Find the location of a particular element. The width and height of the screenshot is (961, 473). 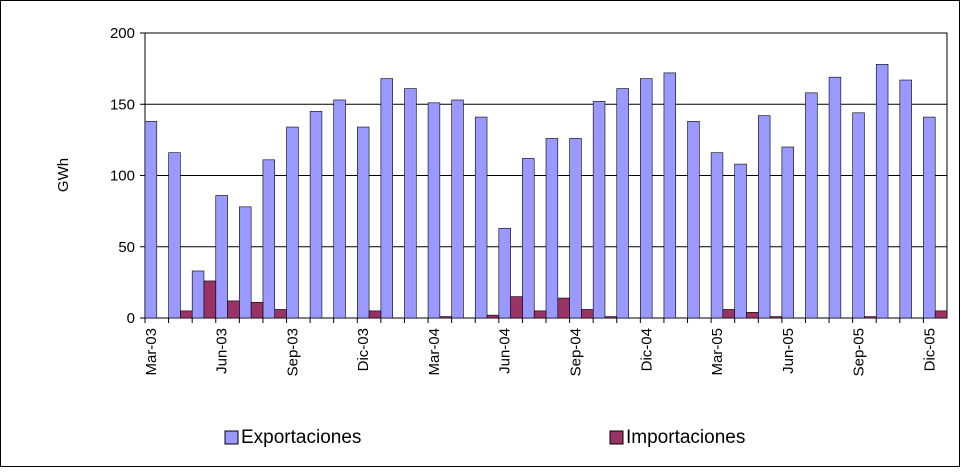

y-tick-label: 150 is located at coordinates (122, 104).